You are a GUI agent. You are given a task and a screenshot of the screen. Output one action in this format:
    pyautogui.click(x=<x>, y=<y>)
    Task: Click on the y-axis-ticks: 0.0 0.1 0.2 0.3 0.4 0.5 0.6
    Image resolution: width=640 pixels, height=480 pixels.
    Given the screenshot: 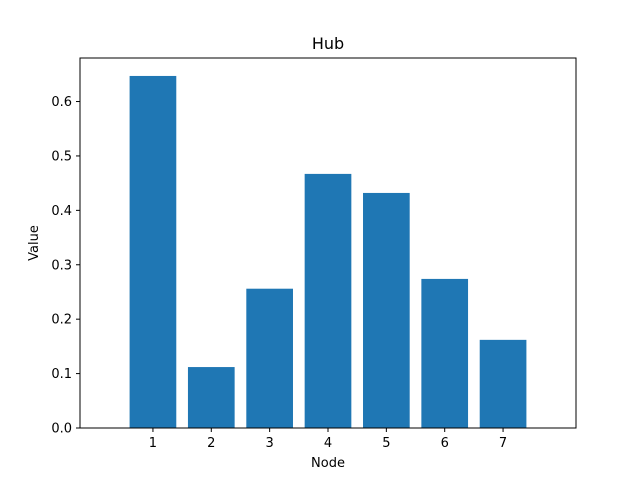 What is the action you would take?
    pyautogui.click(x=65, y=266)
    